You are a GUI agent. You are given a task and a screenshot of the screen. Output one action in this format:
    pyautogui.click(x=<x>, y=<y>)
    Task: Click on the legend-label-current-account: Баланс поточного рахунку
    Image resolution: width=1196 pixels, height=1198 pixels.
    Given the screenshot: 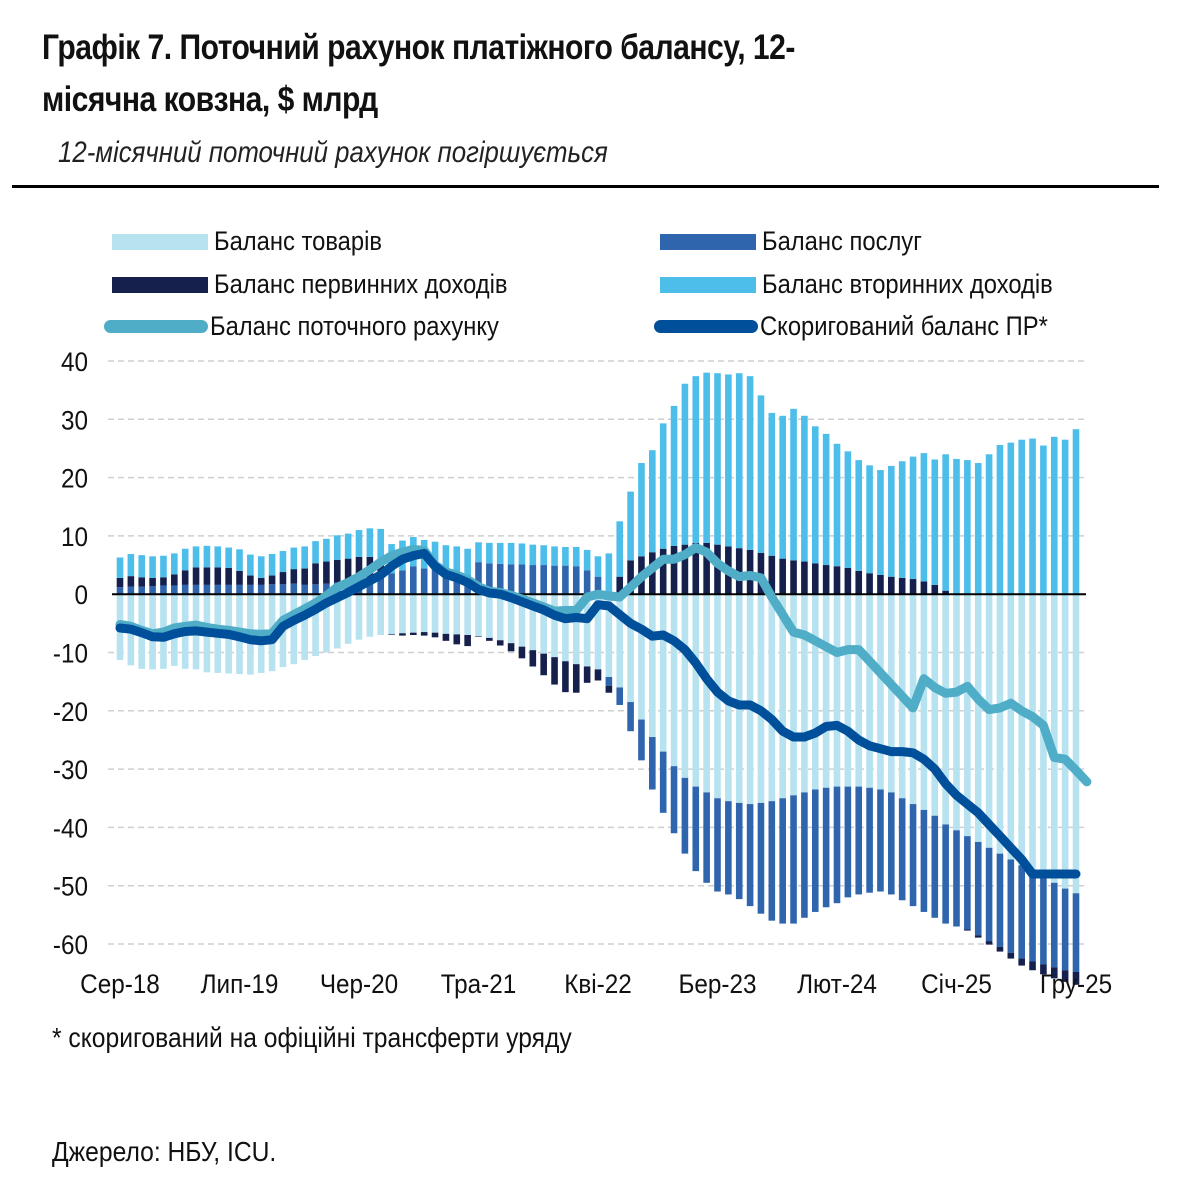 What is the action you would take?
    pyautogui.click(x=354, y=326)
    